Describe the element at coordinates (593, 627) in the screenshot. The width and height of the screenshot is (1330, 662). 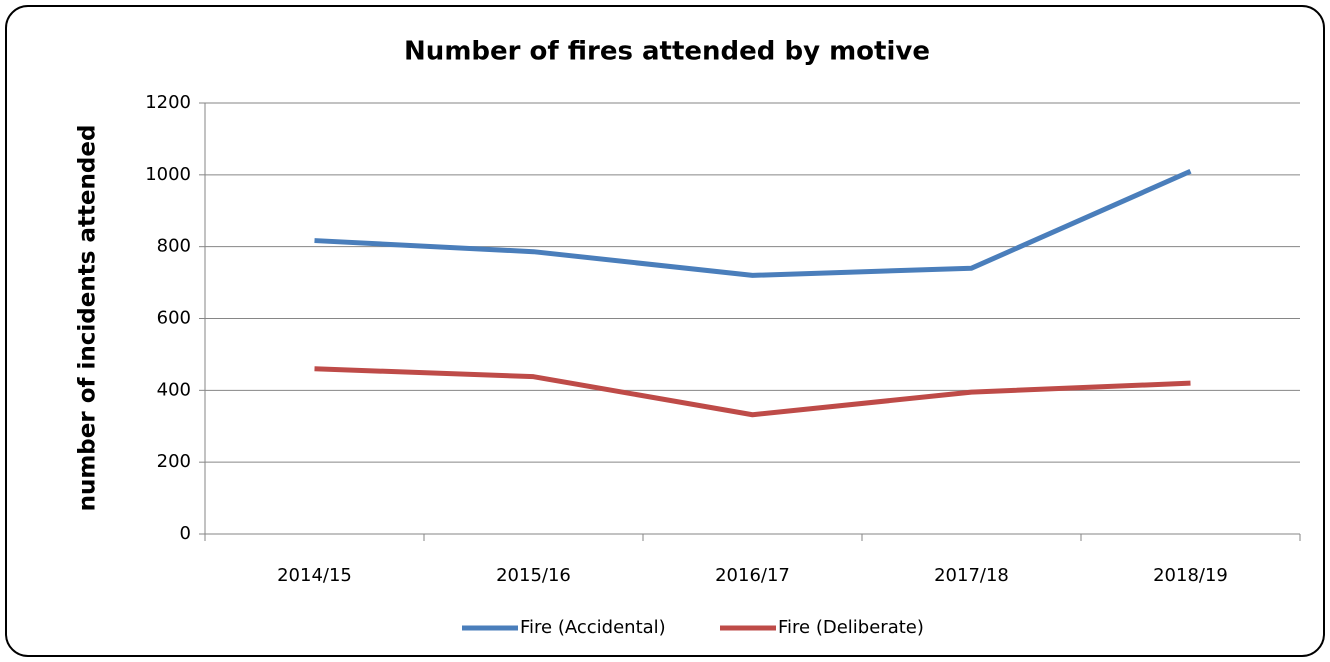
I see `legend-label: Fire (Accidental)` at that location.